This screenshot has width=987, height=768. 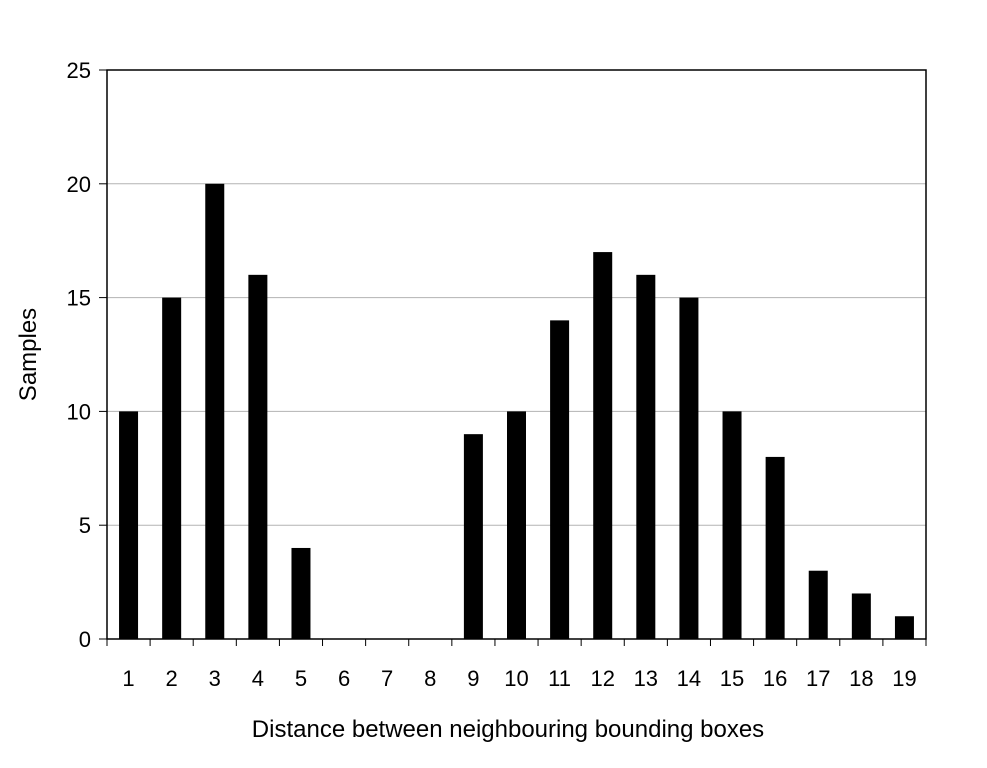 I want to click on x-tick-label: 5, so click(x=301, y=678).